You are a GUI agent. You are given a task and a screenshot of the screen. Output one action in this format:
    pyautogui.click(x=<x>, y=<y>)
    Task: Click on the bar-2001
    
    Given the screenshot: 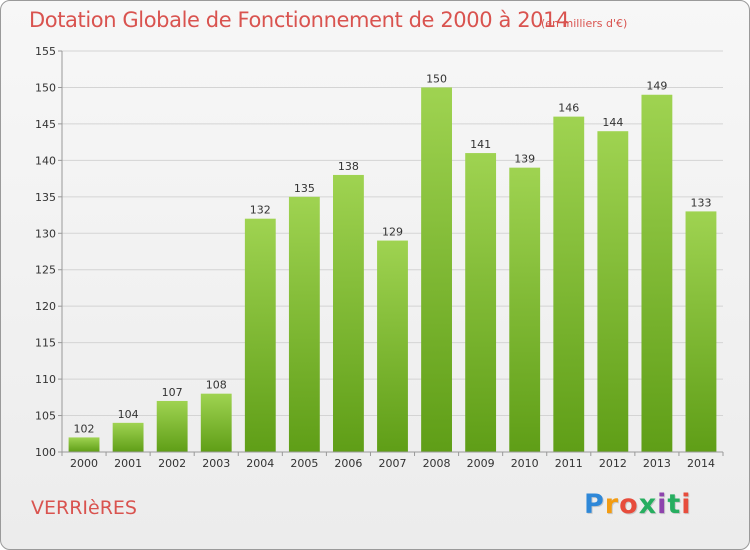 What is the action you would take?
    pyautogui.click(x=128, y=437)
    